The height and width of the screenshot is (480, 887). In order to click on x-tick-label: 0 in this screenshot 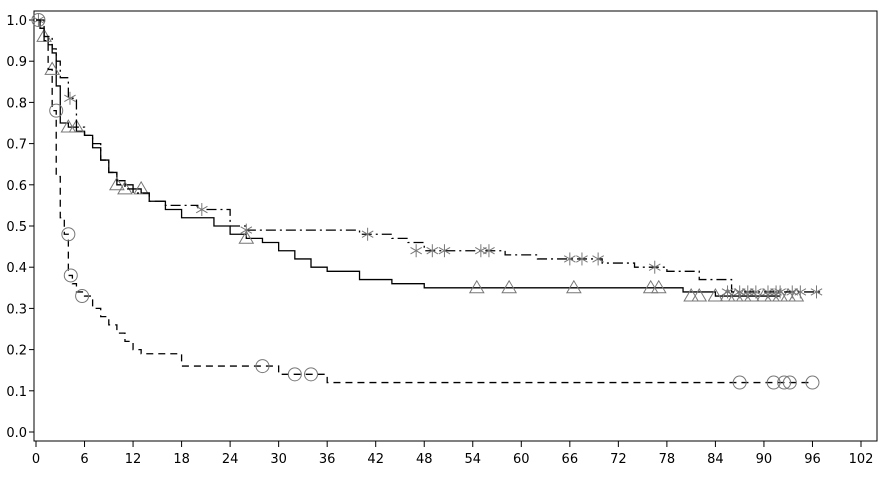, I will do `click(36, 459)`.